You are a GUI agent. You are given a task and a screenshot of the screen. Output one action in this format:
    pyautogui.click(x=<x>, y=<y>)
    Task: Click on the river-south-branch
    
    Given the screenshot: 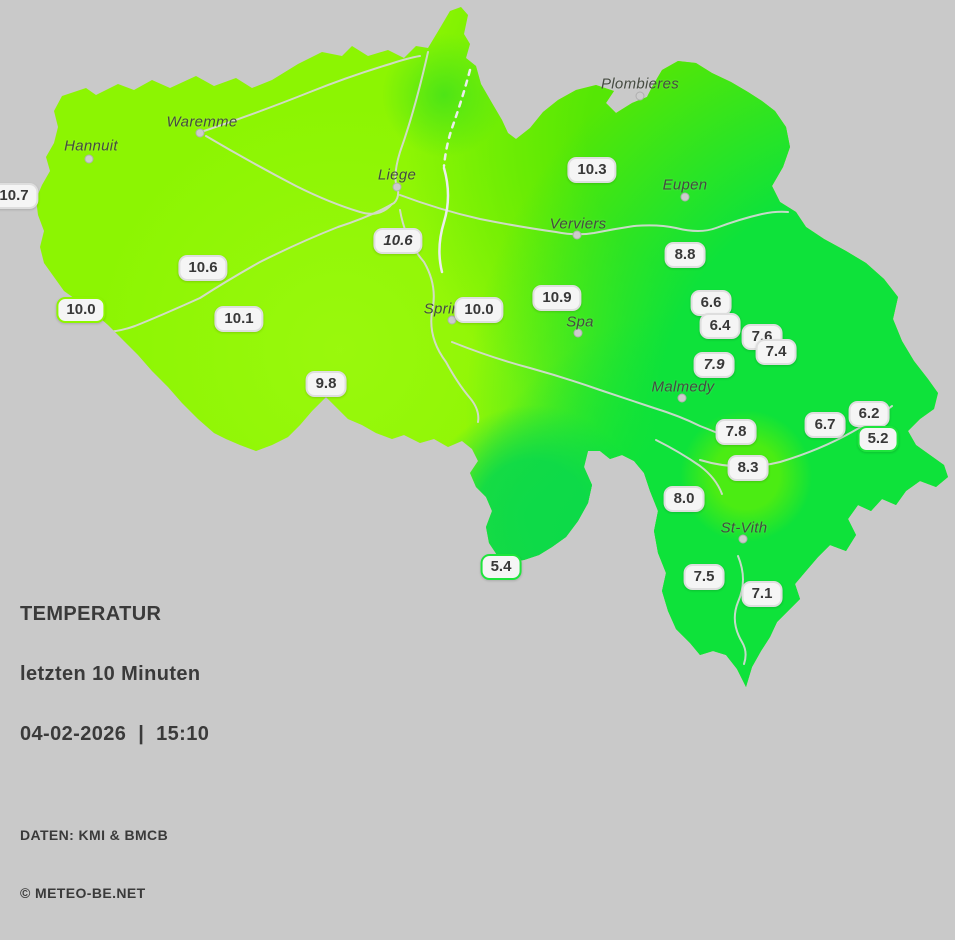 What is the action you would take?
    pyautogui.click(x=689, y=467)
    